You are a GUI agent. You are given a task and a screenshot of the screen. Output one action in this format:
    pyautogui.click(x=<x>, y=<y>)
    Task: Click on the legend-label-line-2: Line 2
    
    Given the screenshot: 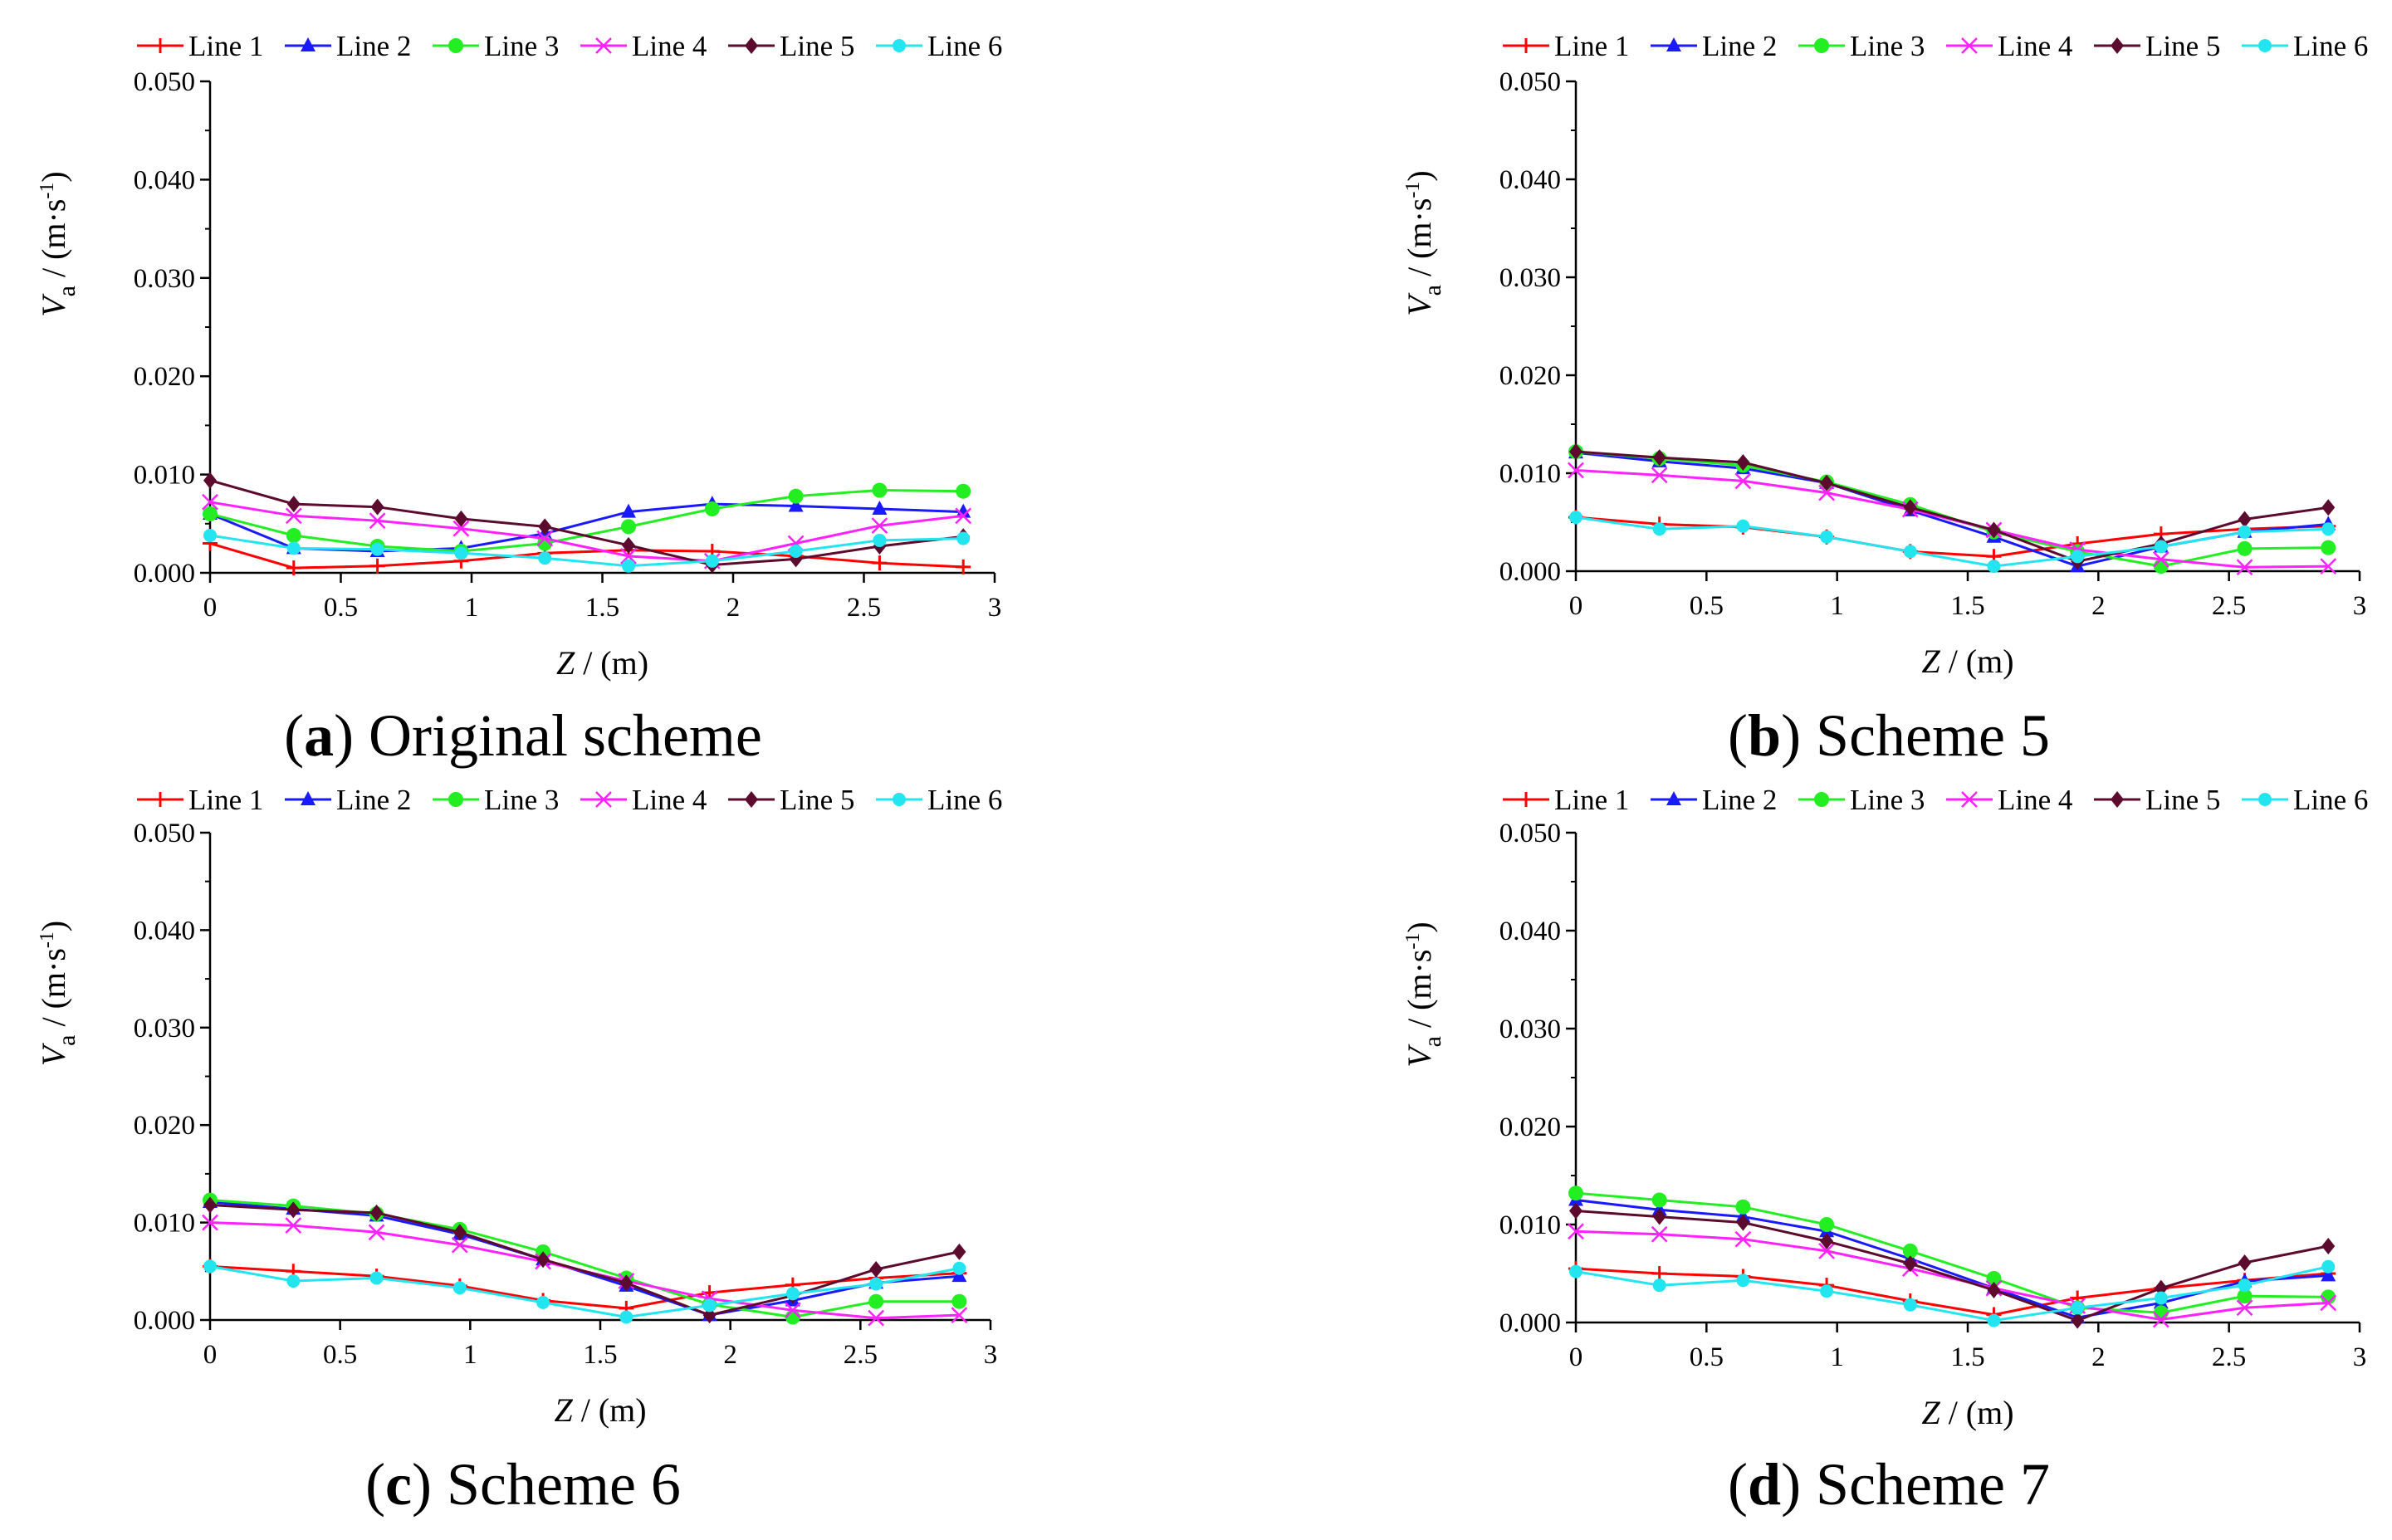 What is the action you would take?
    pyautogui.click(x=1739, y=46)
    